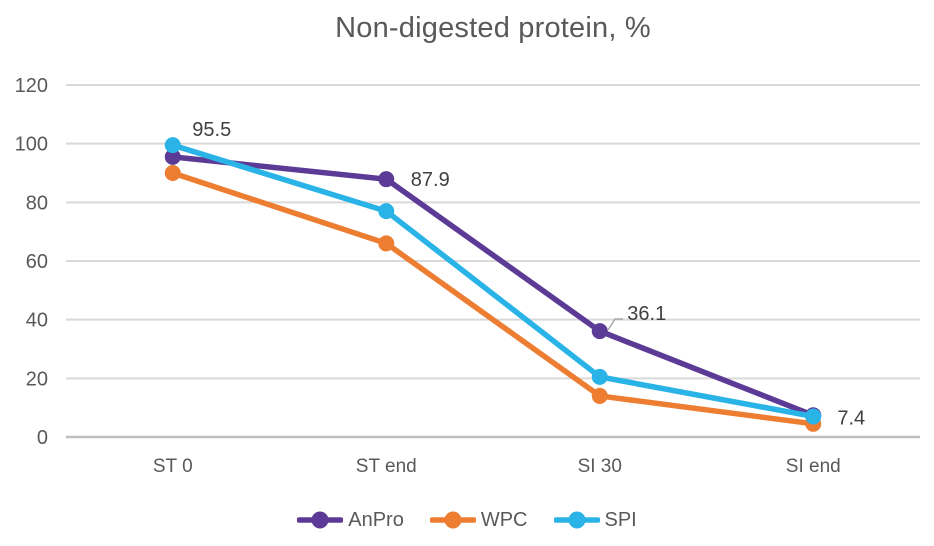 Image resolution: width=934 pixels, height=546 pixels. I want to click on data-label: 36.1, so click(646, 314).